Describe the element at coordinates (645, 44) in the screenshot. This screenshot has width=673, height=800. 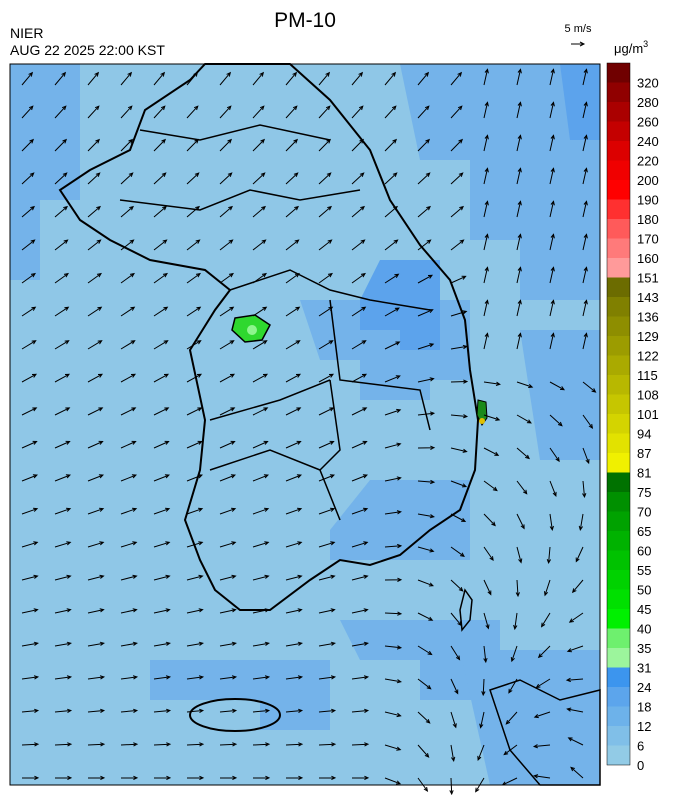
I see `unit-exponent: 3` at that location.